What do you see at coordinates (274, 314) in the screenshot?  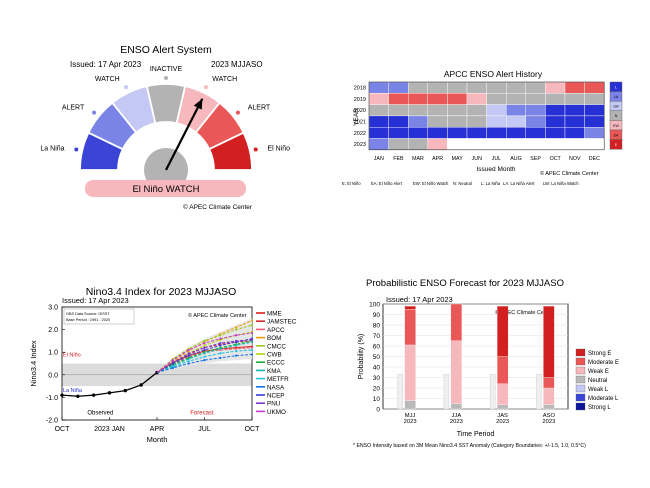 I see `plume-legend-label: MME` at bounding box center [274, 314].